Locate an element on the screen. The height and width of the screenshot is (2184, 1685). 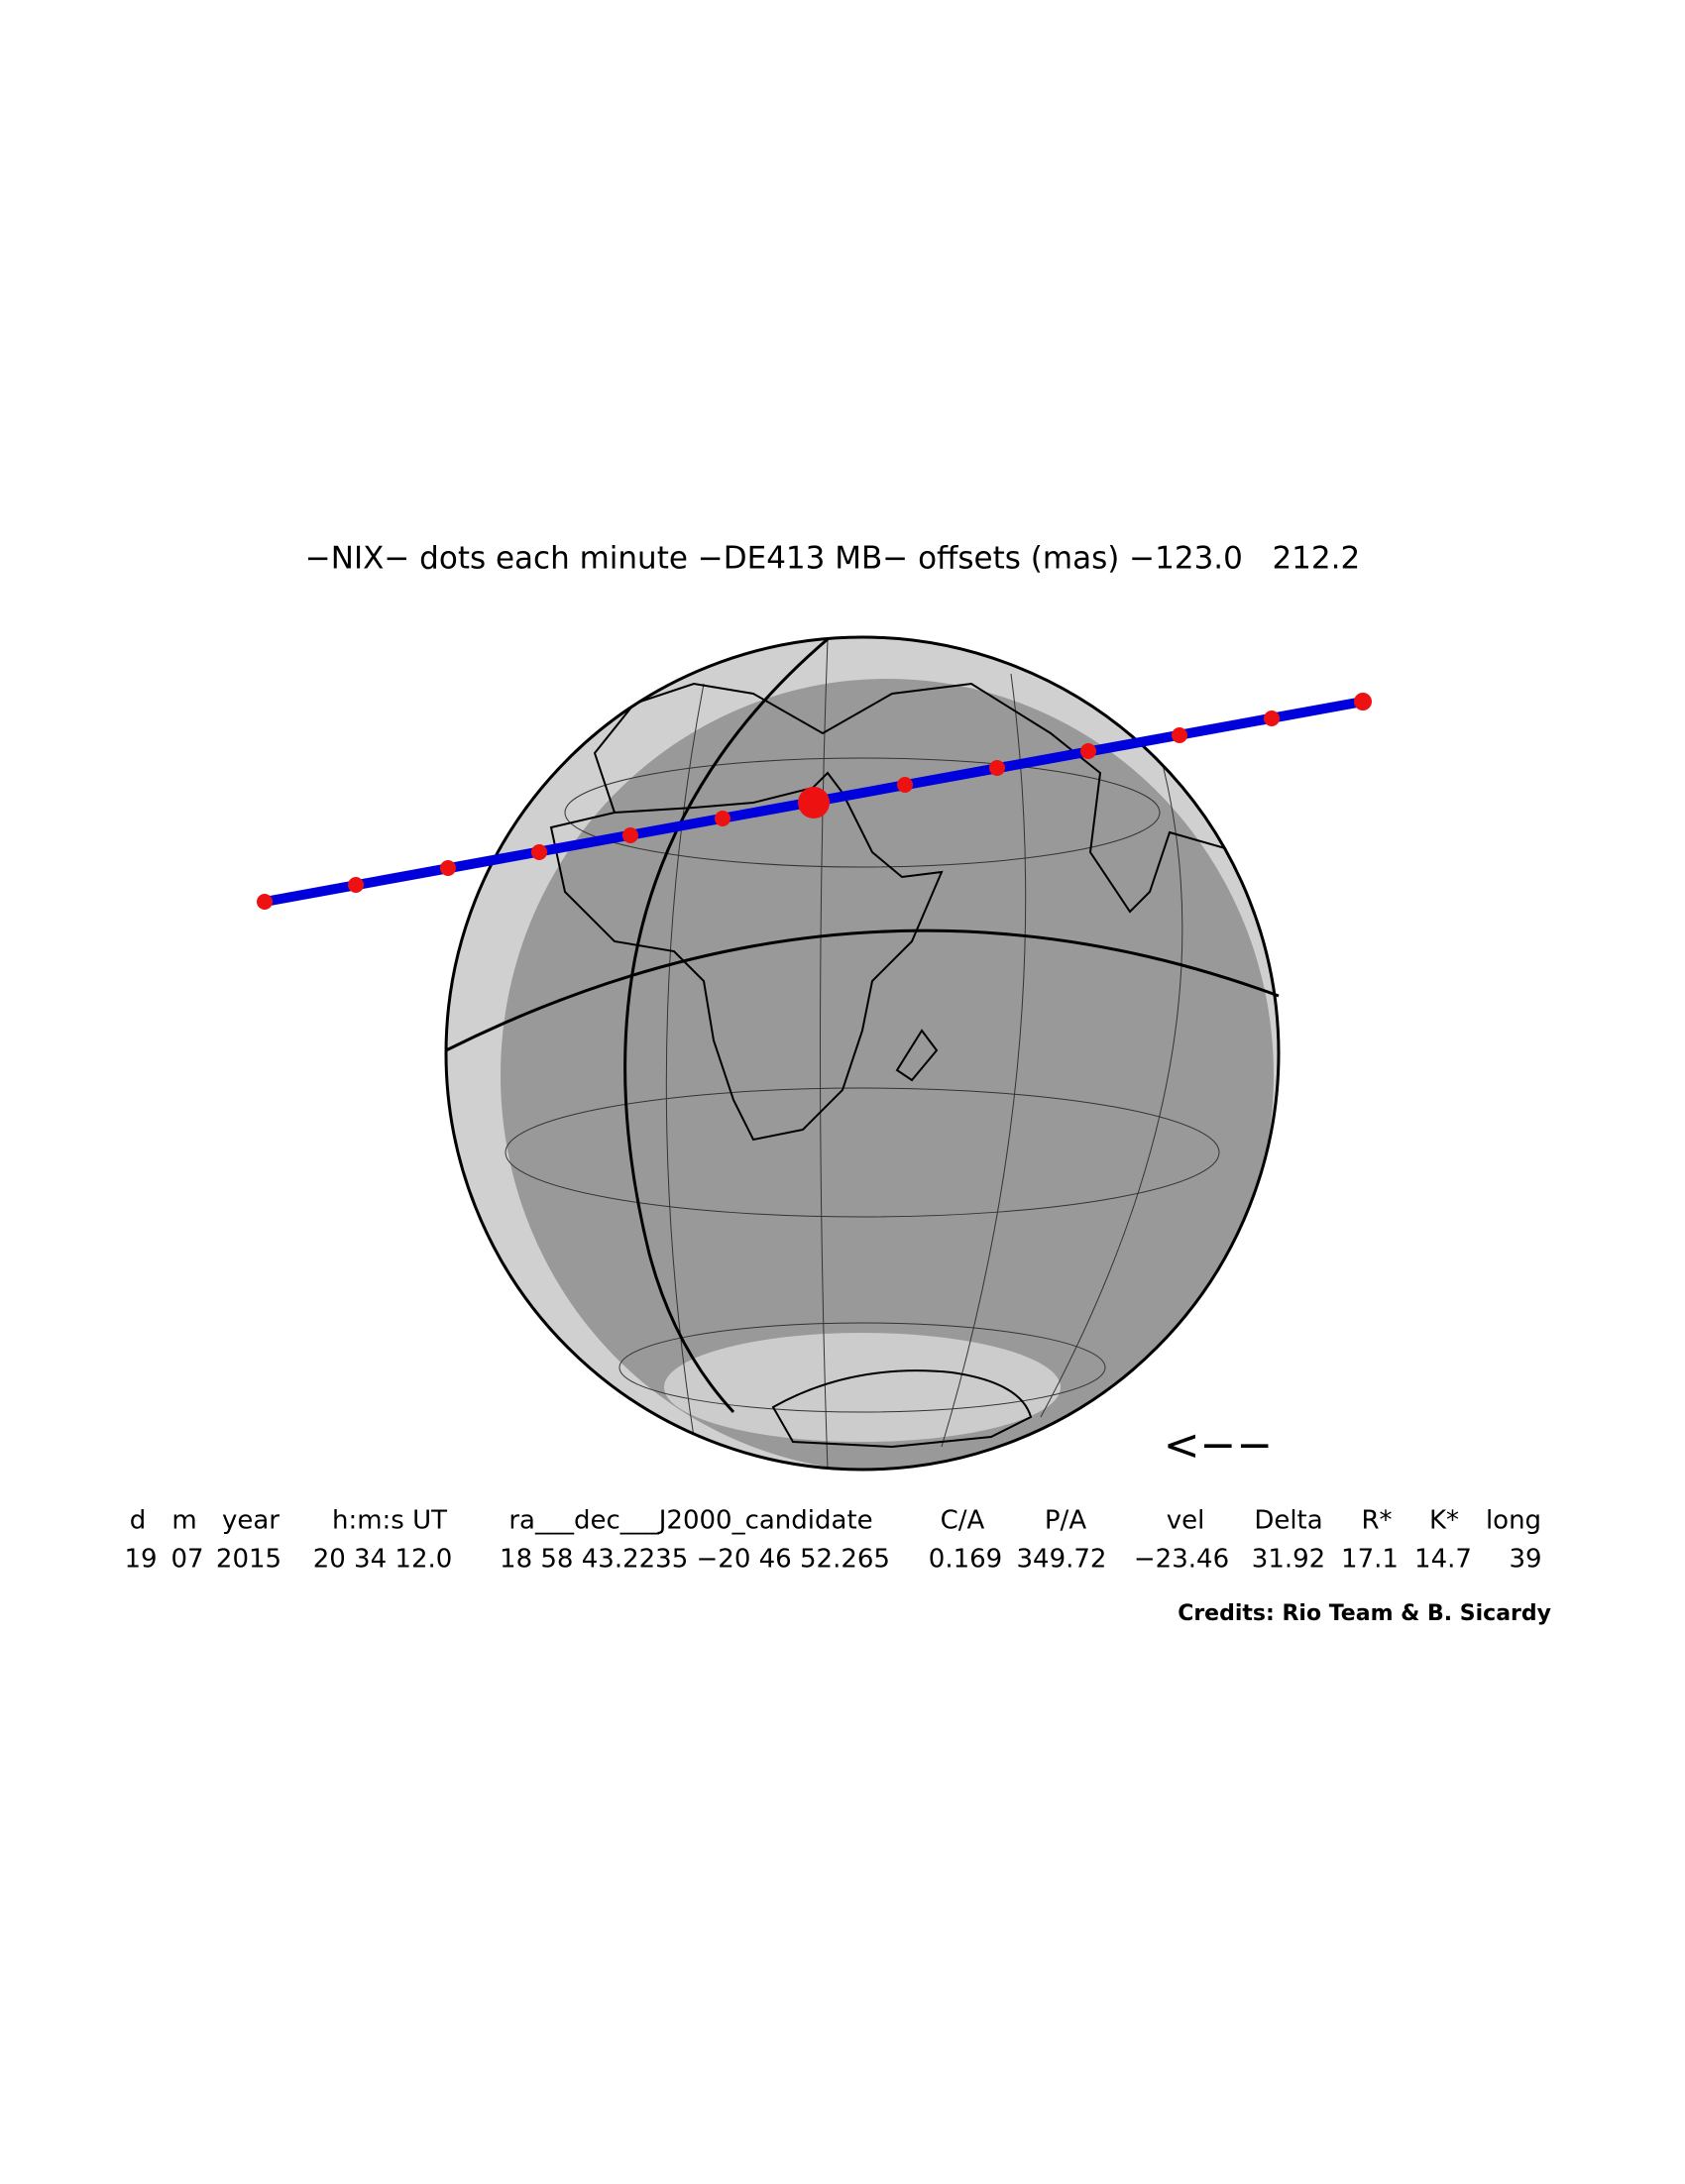
table-header: vel is located at coordinates (1186, 1521).